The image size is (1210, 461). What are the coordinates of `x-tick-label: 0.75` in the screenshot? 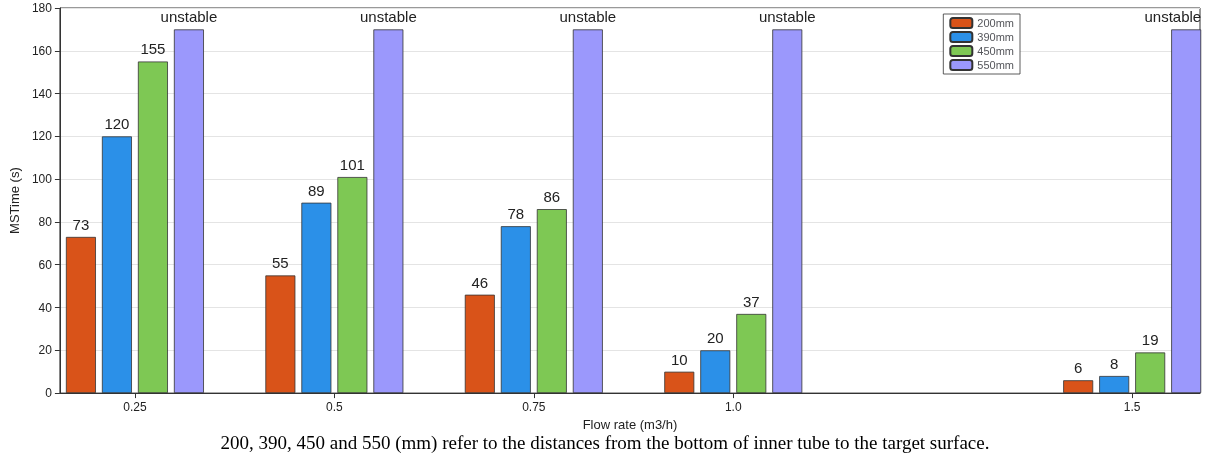 It's located at (534, 407).